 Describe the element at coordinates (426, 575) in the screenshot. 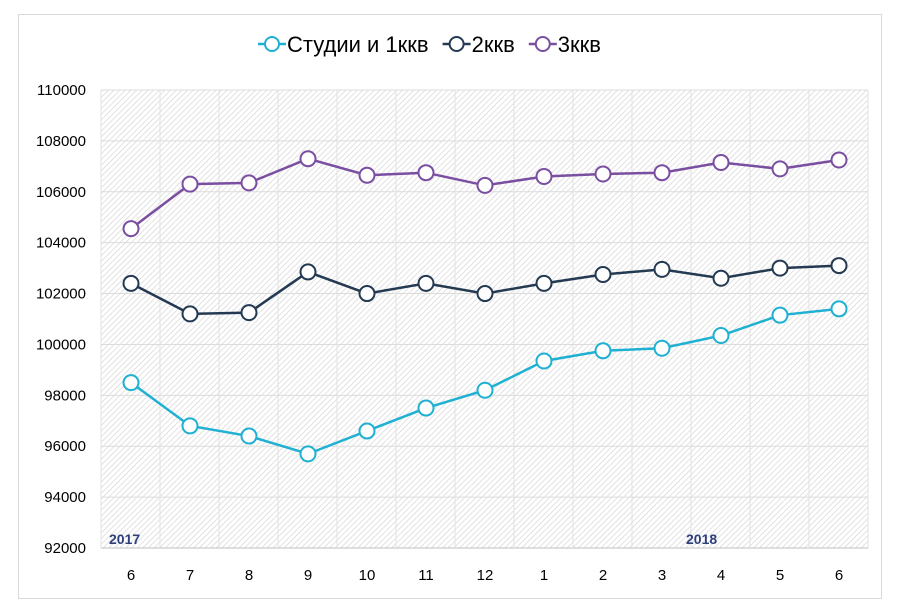

I see `x-tick-label: 11` at that location.